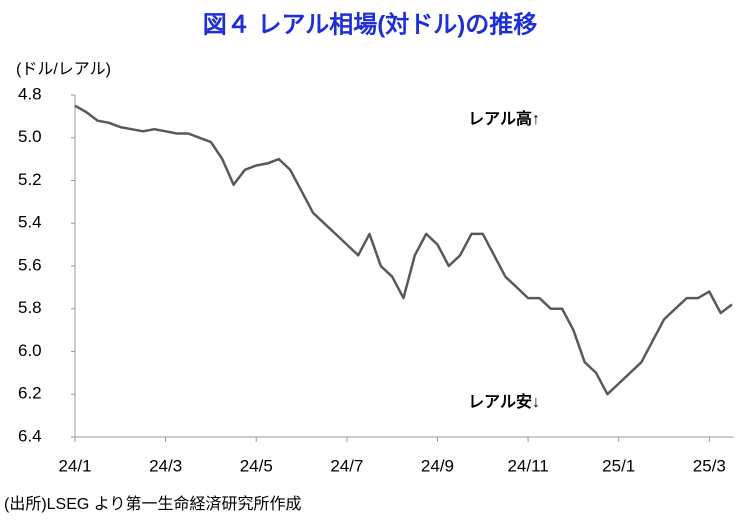 The image size is (741, 520). What do you see at coordinates (30, 93) in the screenshot?
I see `y-tick-label: 4.8` at bounding box center [30, 93].